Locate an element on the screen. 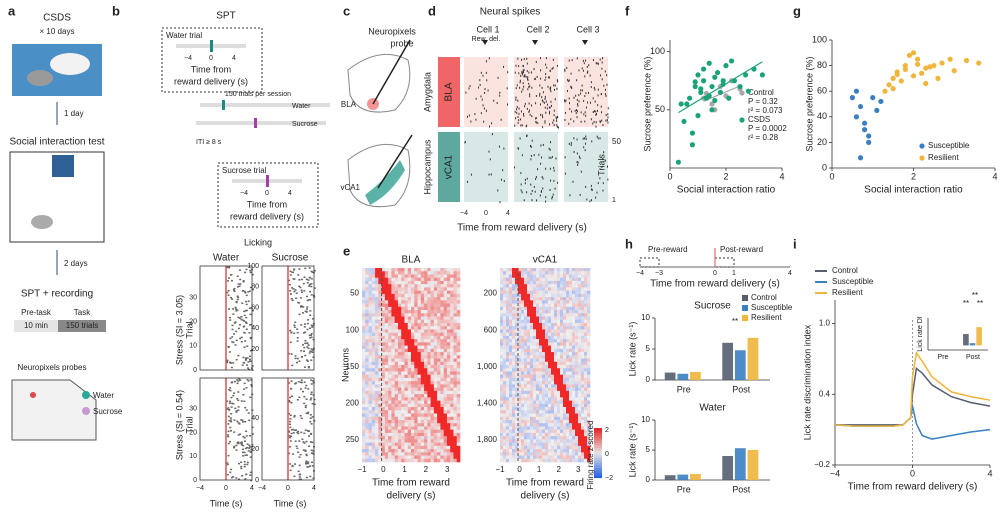 The height and width of the screenshot is (516, 1000). water-spout is located at coordinates (86, 395).